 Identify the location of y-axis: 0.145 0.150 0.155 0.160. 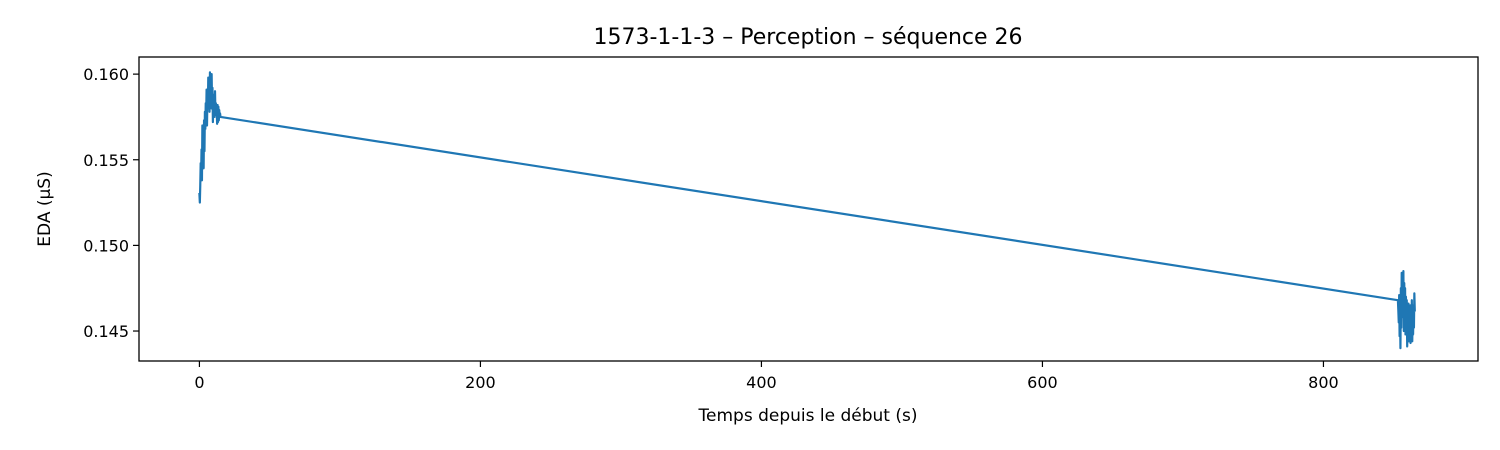
(111, 203).